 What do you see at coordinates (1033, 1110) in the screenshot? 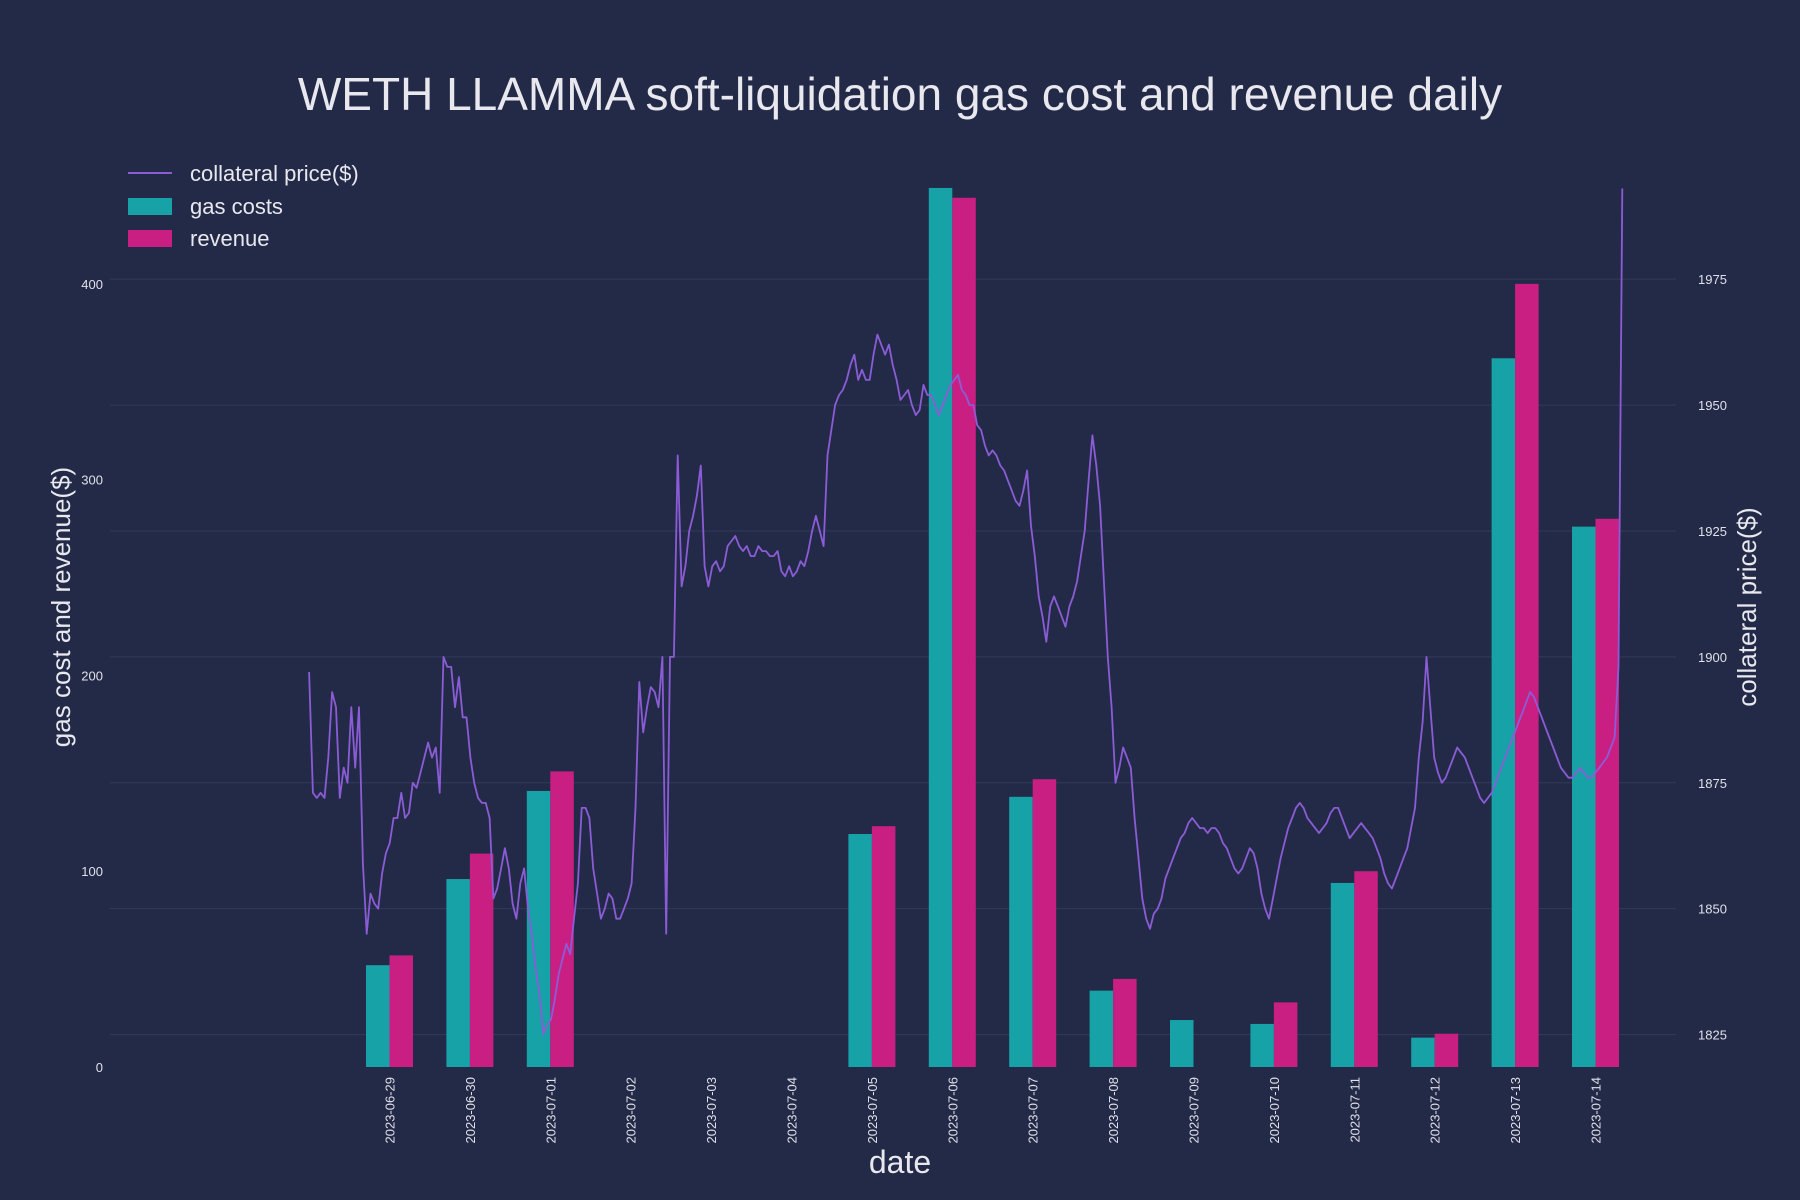
I see `x-tick-label: 2023-07-07` at bounding box center [1033, 1110].